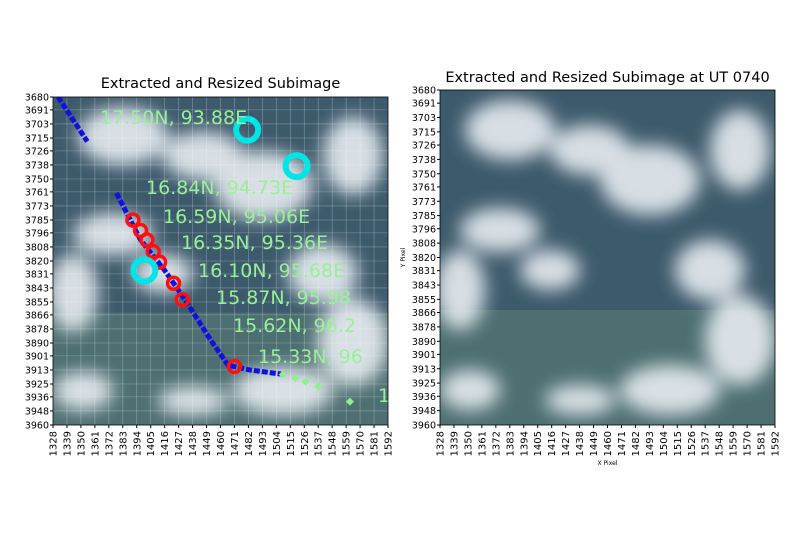 The height and width of the screenshot is (533, 800). I want to click on coordinate-label: 1, so click(384, 396).